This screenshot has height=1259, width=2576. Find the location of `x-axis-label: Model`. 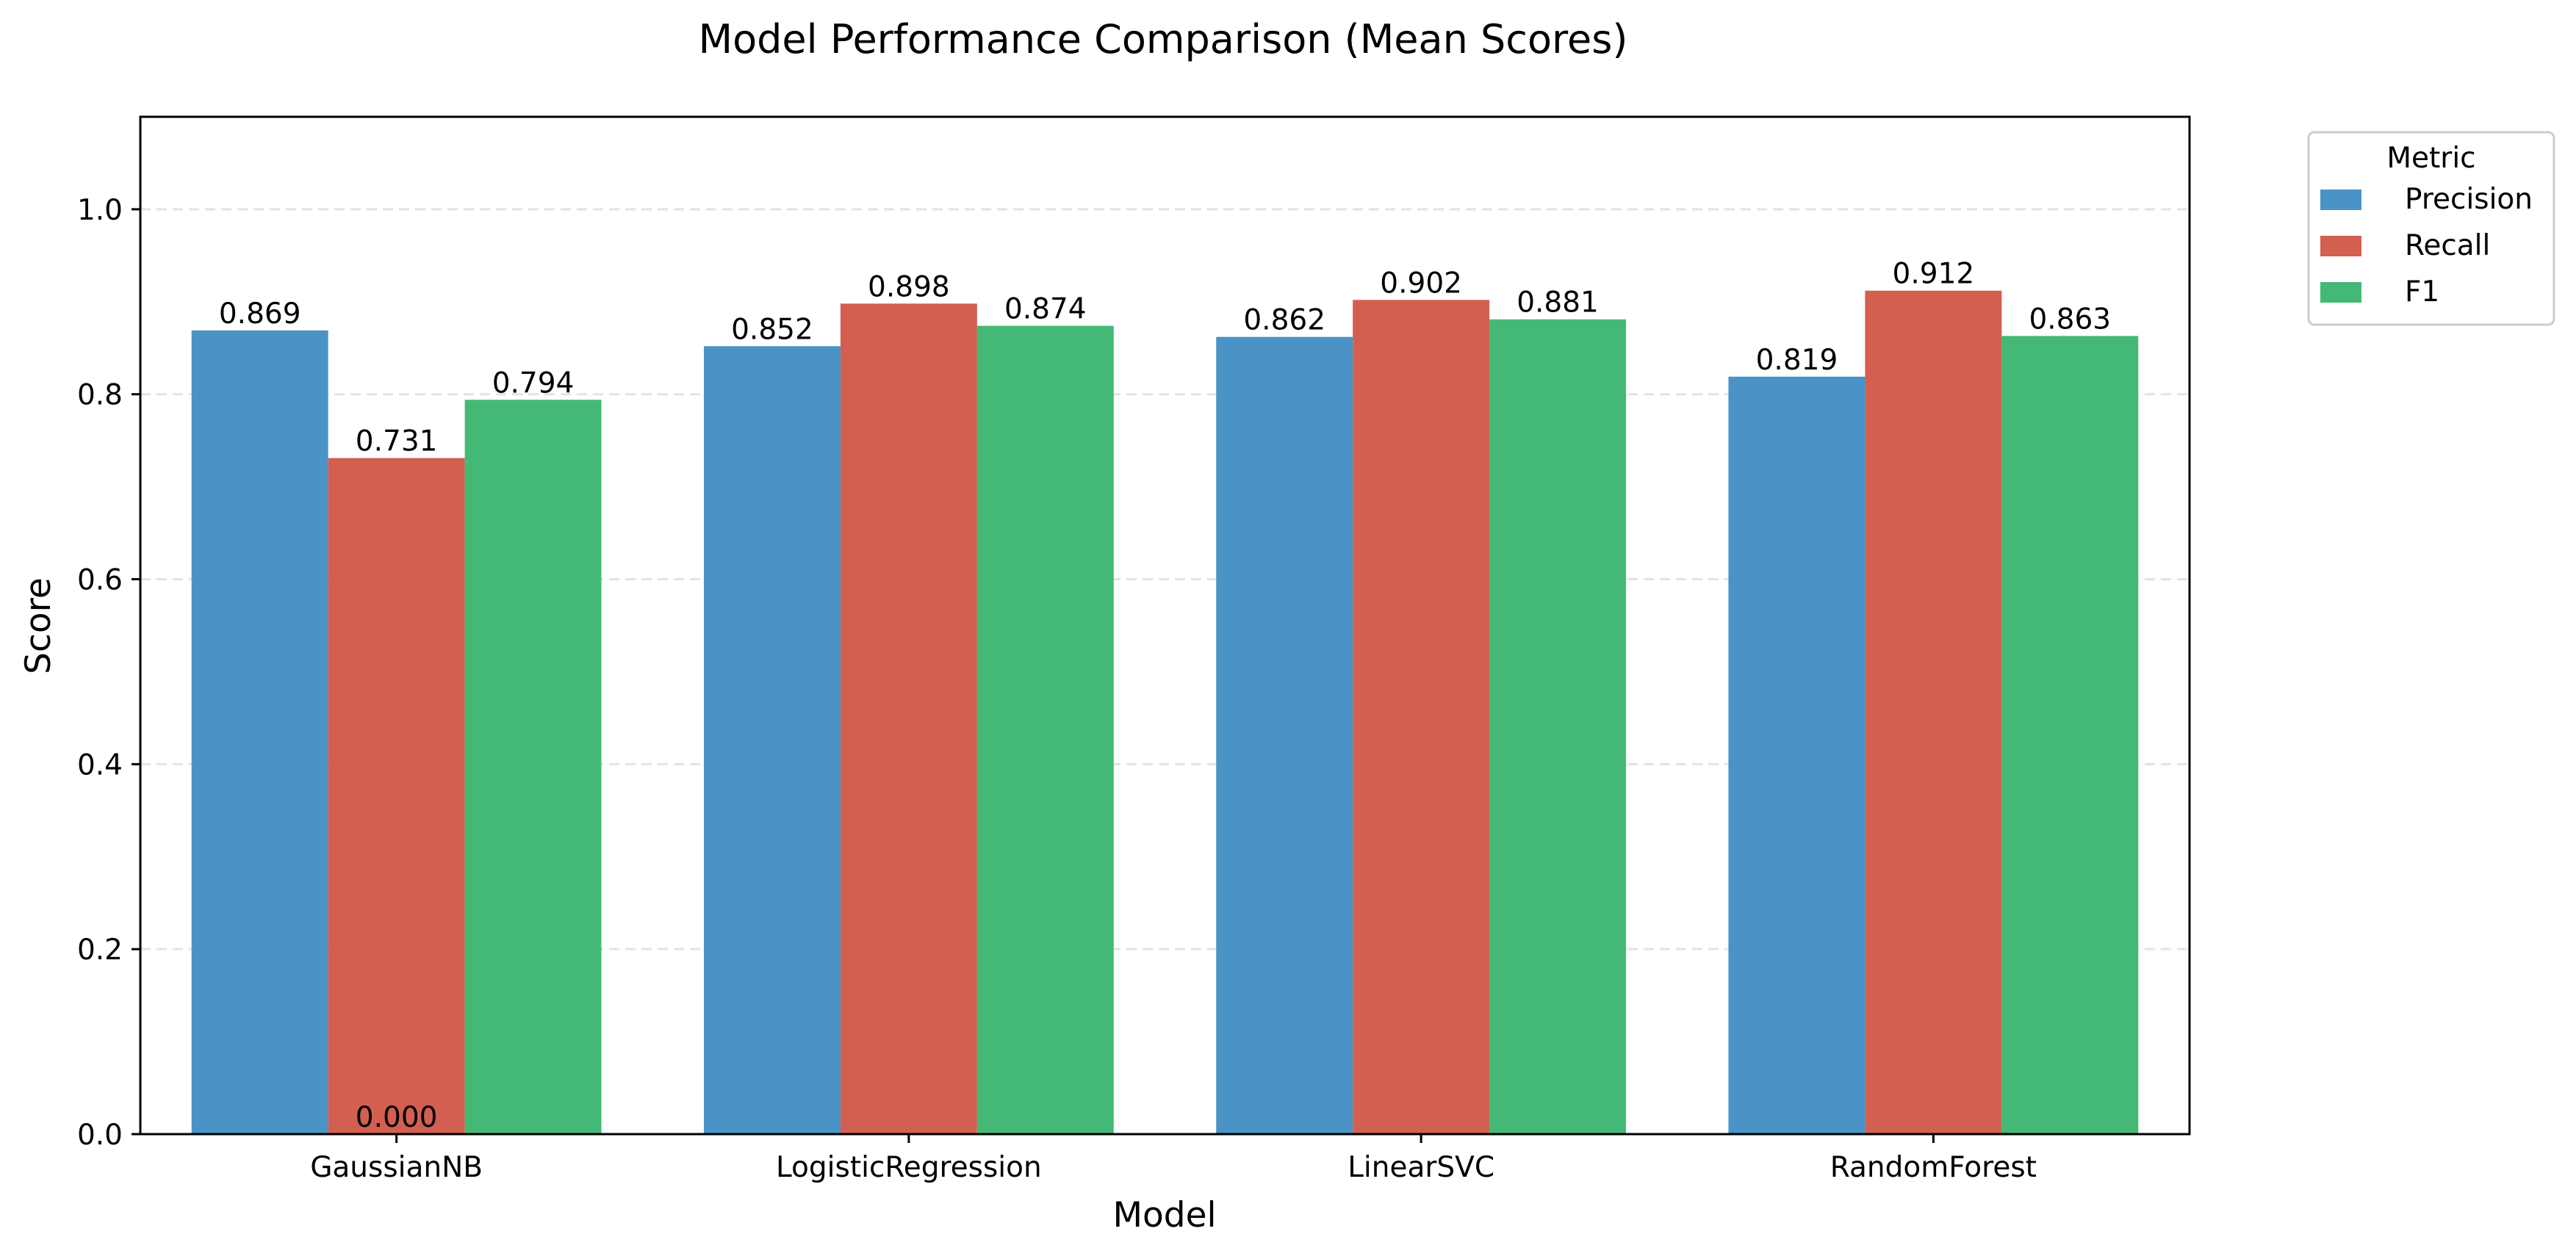

x-axis-label: Model is located at coordinates (1164, 1215).